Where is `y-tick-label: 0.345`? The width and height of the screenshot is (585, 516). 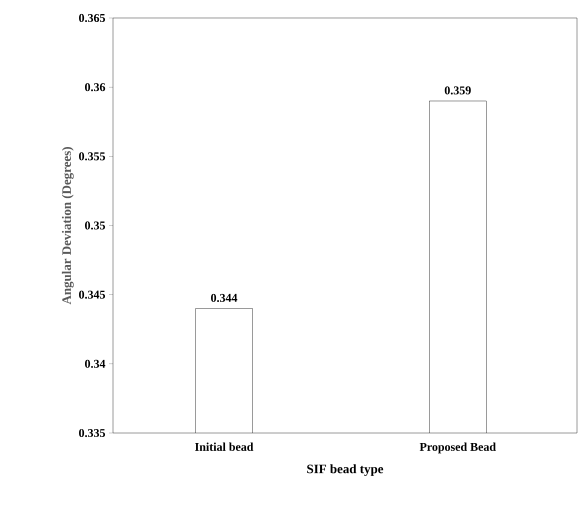 y-tick-label: 0.345 is located at coordinates (92, 294).